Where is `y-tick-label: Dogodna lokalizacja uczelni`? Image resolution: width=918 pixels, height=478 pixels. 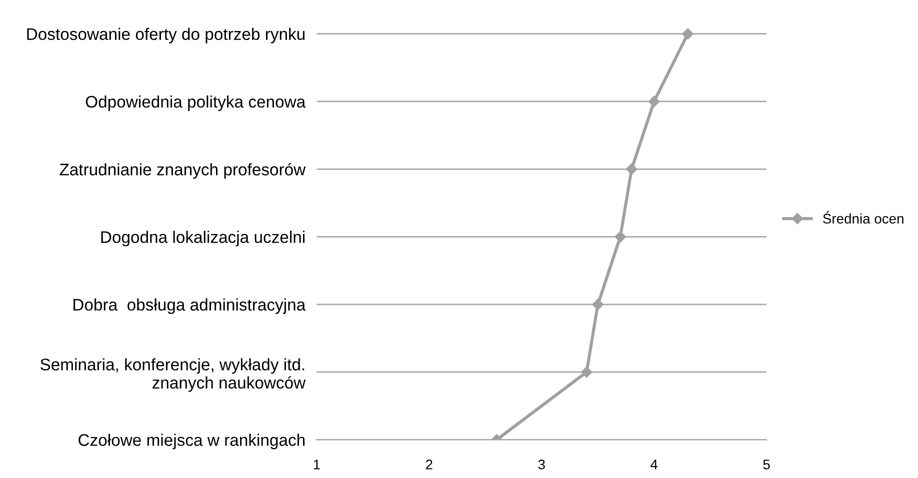
y-tick-label: Dogodna lokalizacja uczelni is located at coordinates (202, 238).